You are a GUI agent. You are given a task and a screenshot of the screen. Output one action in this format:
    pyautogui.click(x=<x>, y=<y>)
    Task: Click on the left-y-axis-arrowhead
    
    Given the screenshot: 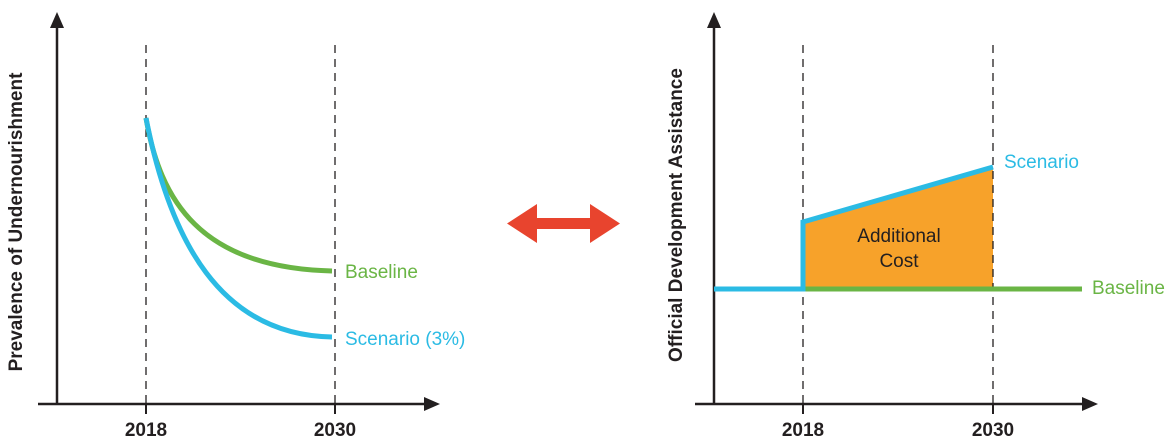 What is the action you would take?
    pyautogui.click(x=57, y=20)
    